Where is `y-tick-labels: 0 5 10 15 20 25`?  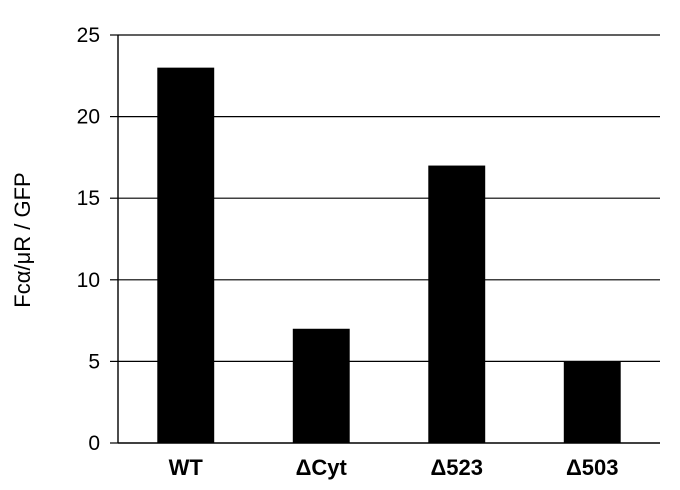 y-tick-labels: 0 5 10 15 20 25 is located at coordinates (88, 239).